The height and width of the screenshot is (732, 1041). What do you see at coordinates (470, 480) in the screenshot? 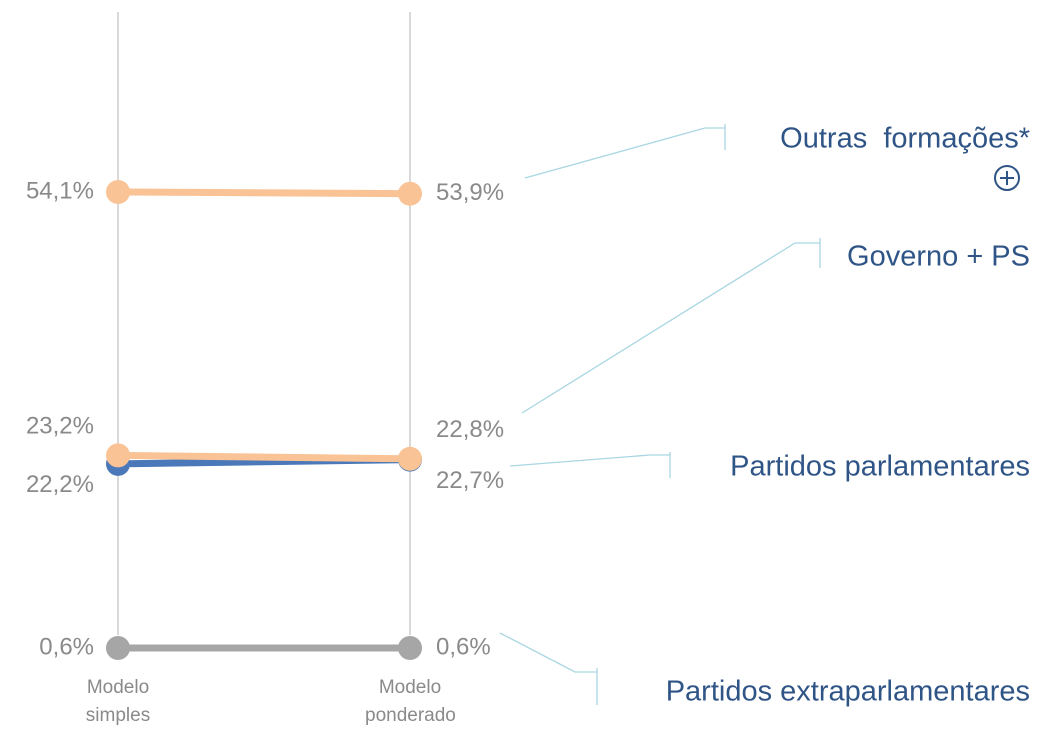
I see `value-label: 22,7%` at bounding box center [470, 480].